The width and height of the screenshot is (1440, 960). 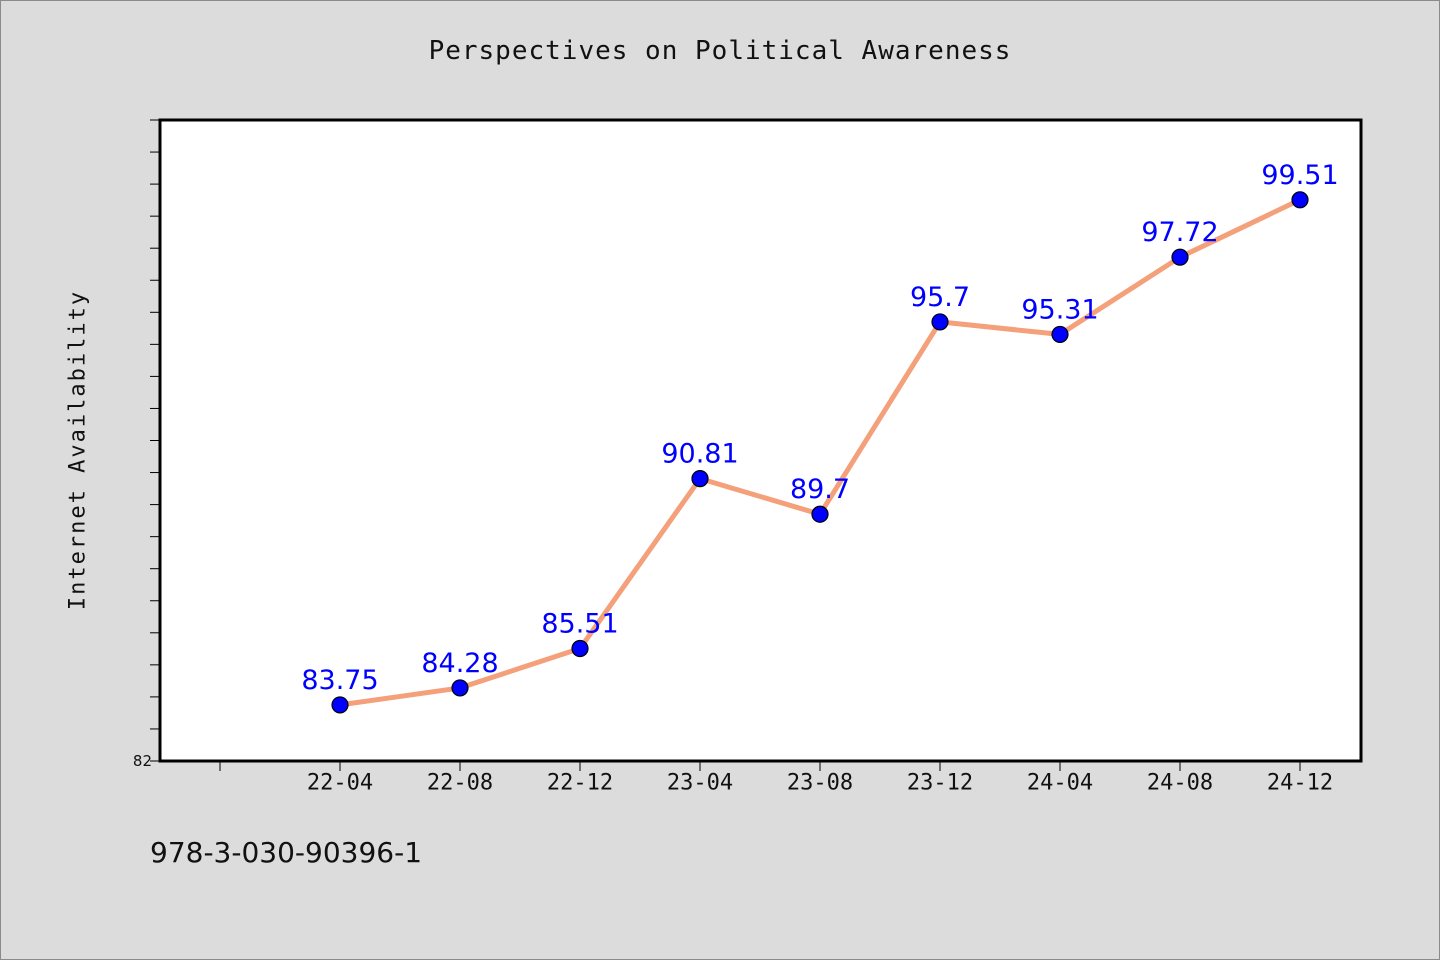 I want to click on data-label: 95.7, so click(x=940, y=297).